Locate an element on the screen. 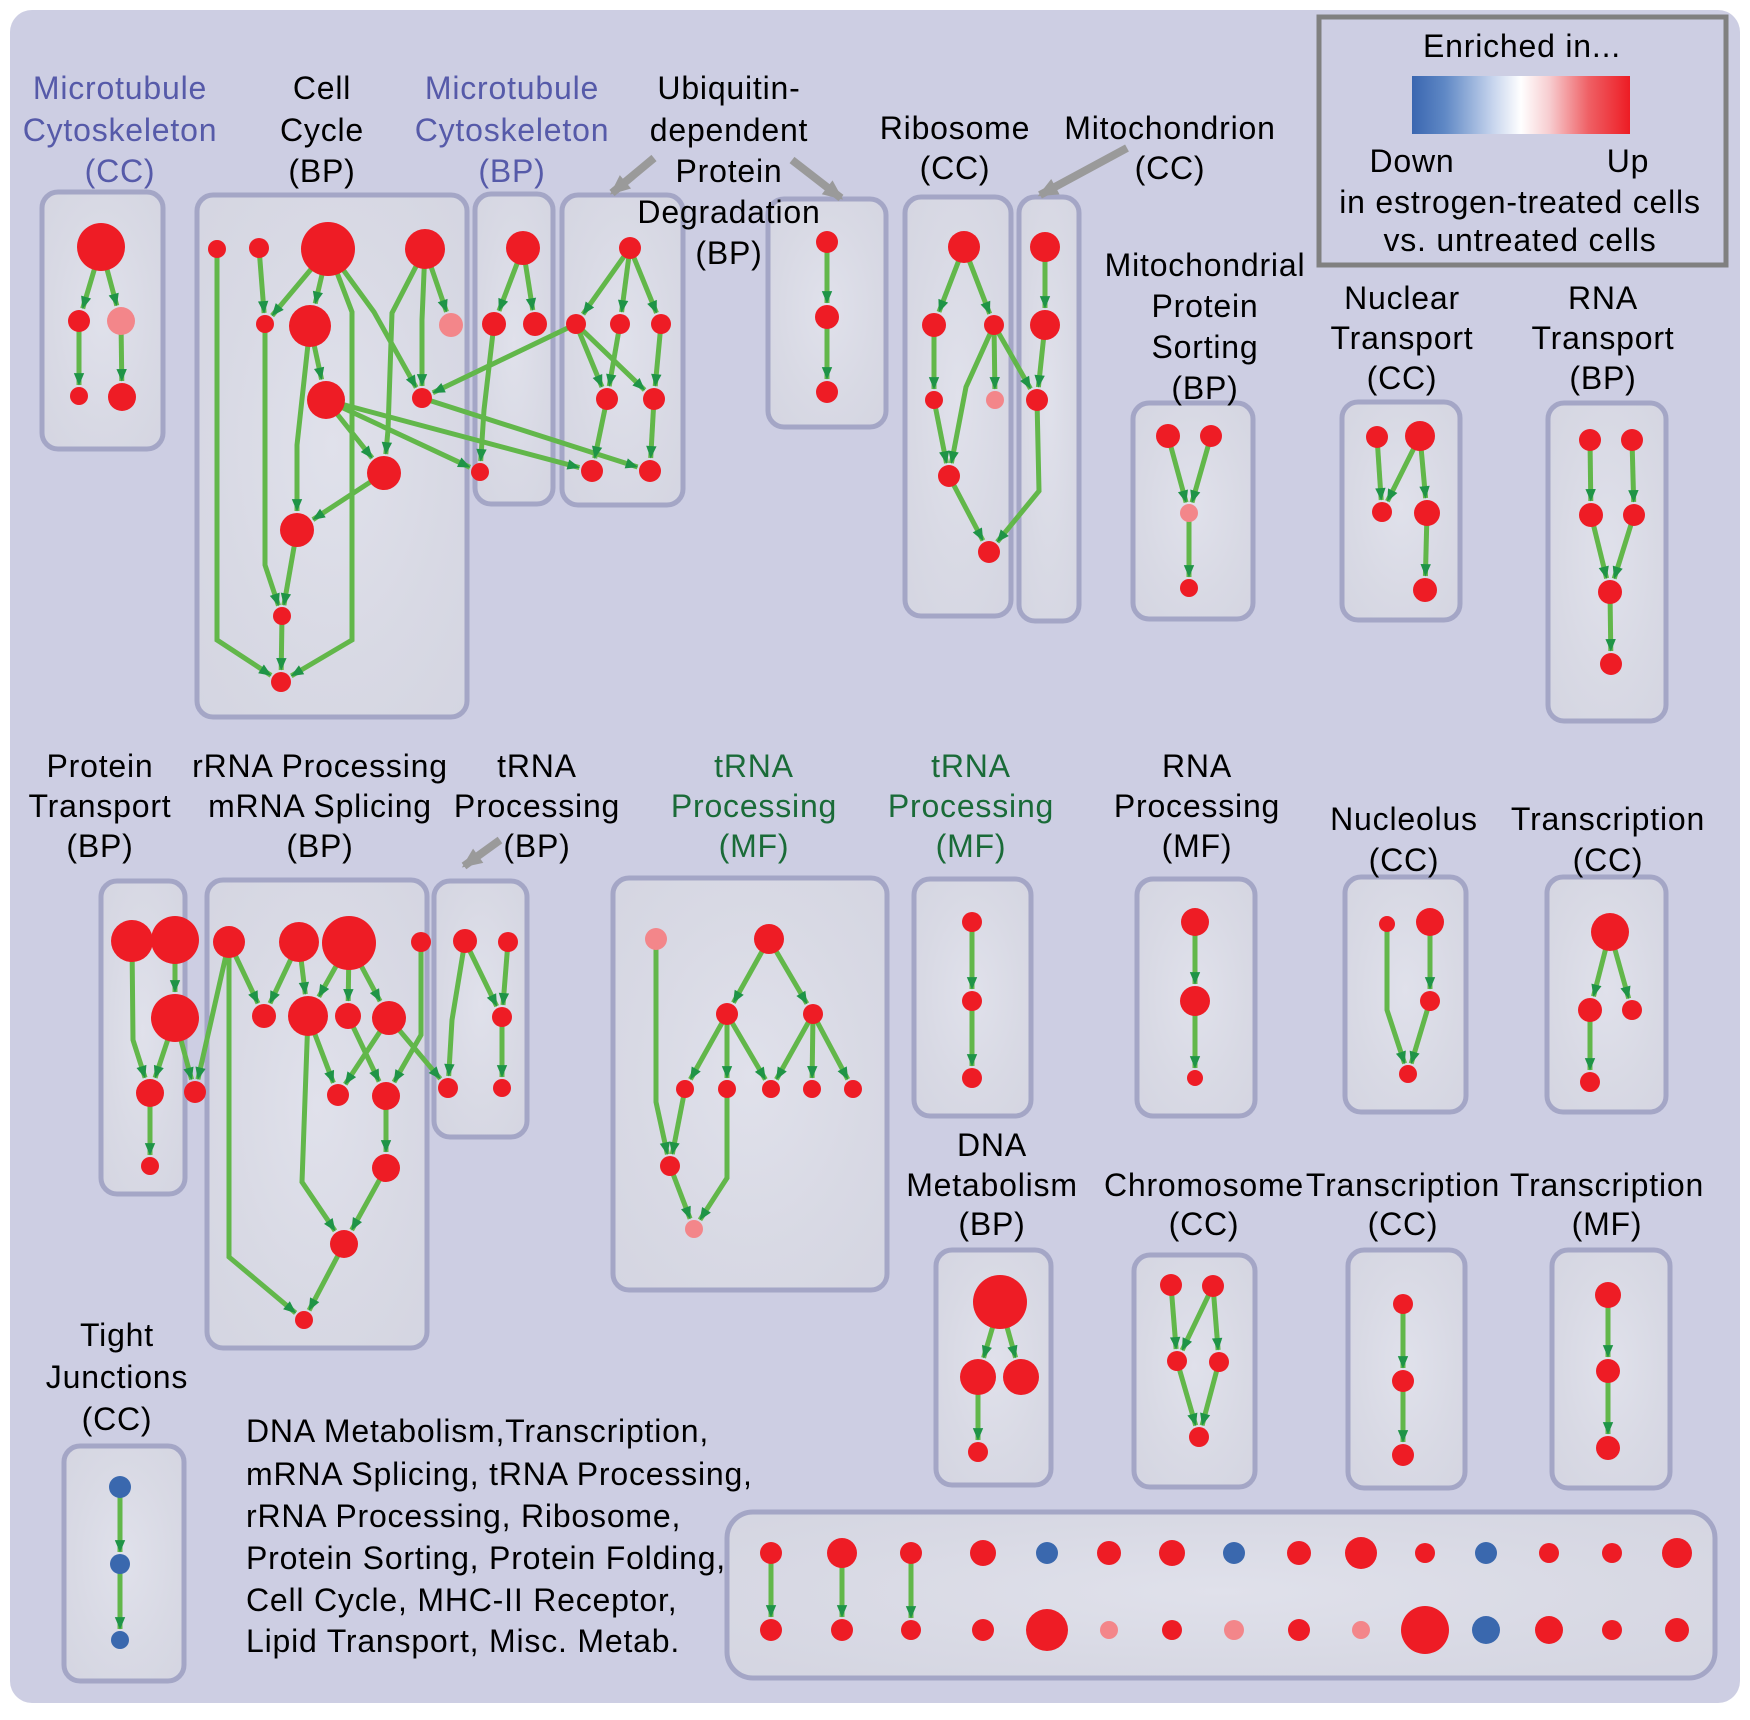 This screenshot has height=1720, width=1750. svg-text: dependent is located at coordinates (729, 130).